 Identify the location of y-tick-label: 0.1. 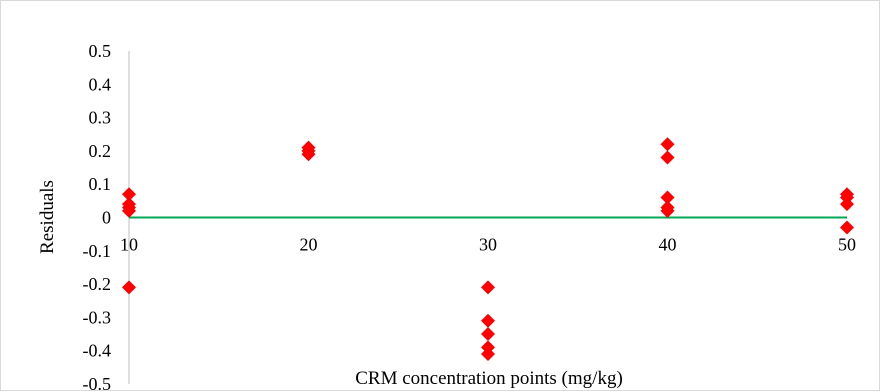
(100, 184).